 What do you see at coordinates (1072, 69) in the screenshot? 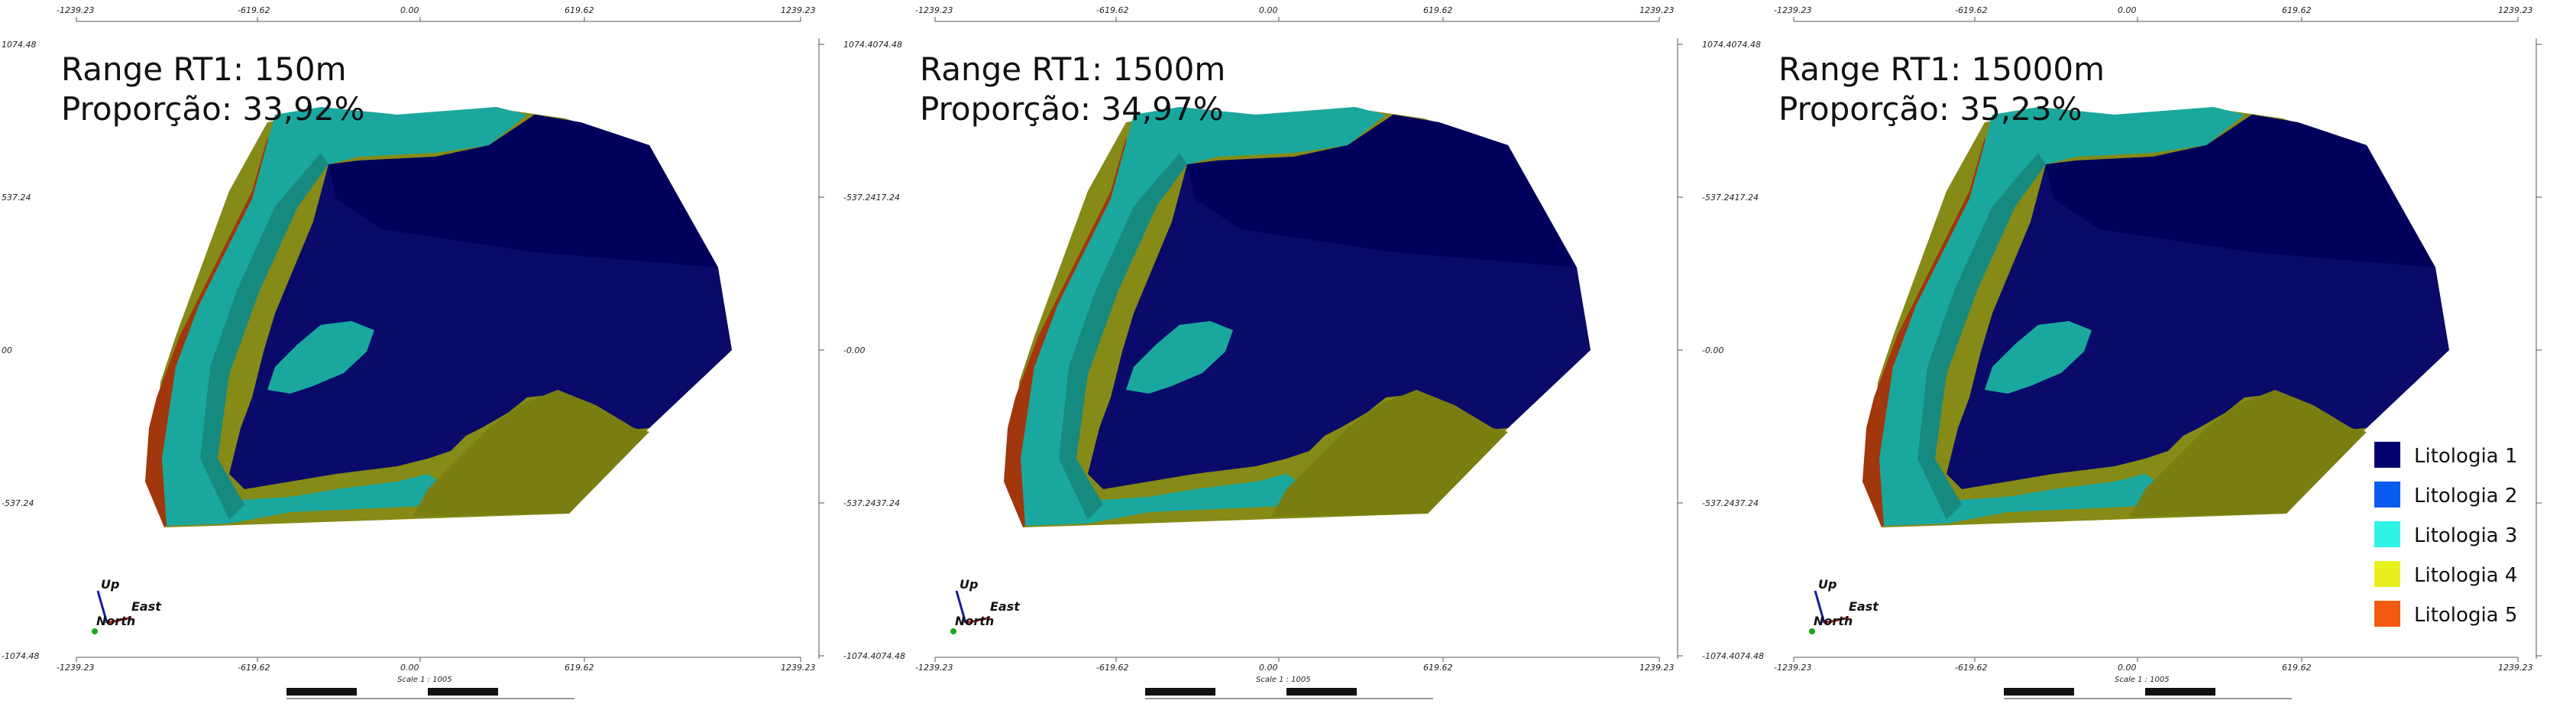
I see `panel-title: Range RT1: 1500m` at bounding box center [1072, 69].